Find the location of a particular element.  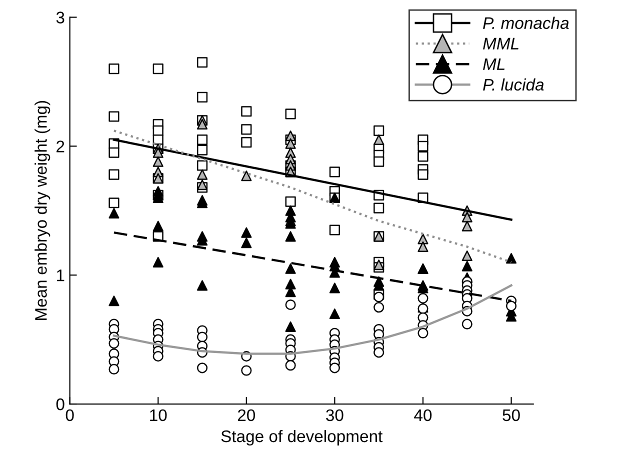

x-tick-label: 20 is located at coordinates (247, 415).